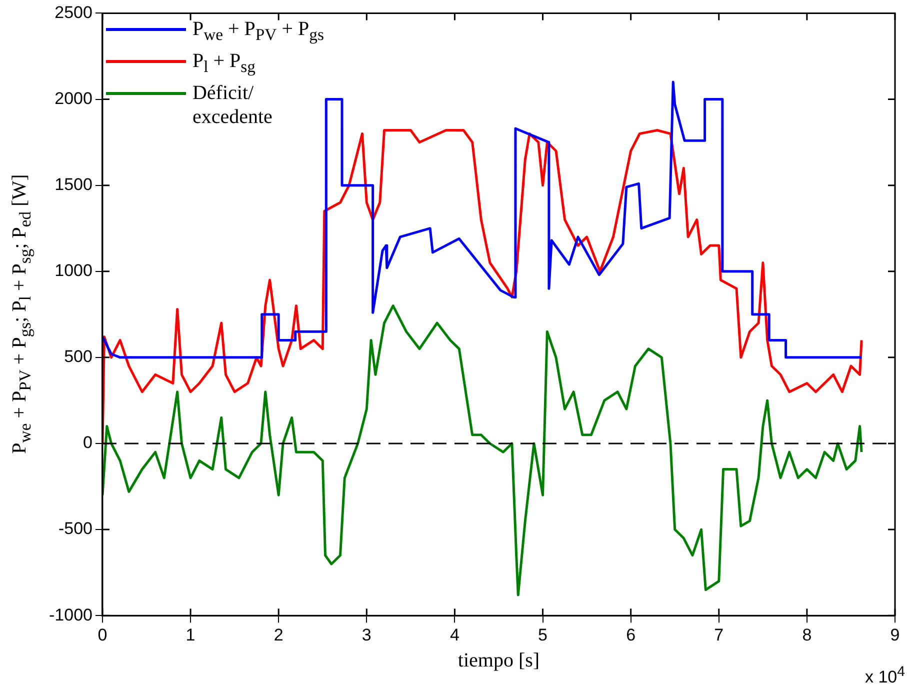  Describe the element at coordinates (233, 105) in the screenshot. I see `legend-label: Déficit/ excedente` at that location.